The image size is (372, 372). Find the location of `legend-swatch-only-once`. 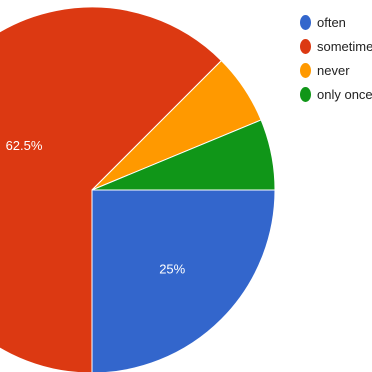

legend-swatch-only-once is located at coordinates (305, 94).